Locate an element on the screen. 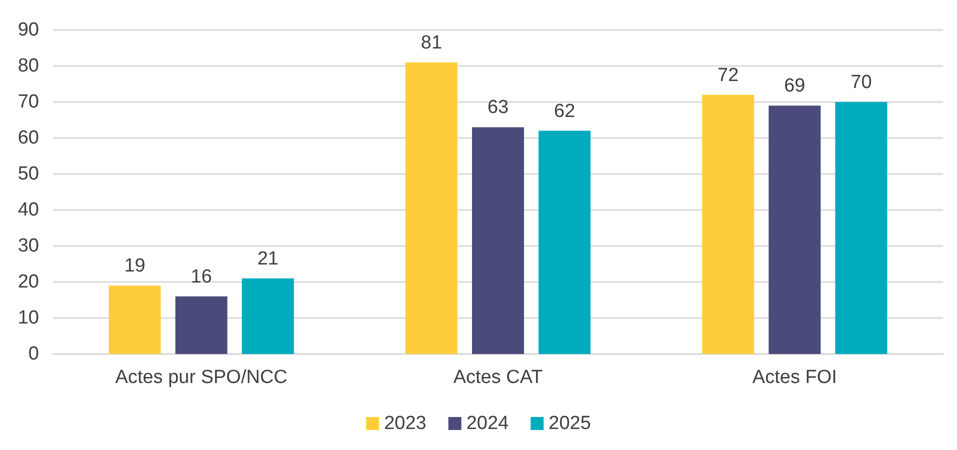 Image resolution: width=957 pixels, height=450 pixels. y-tick-label: 30 is located at coordinates (28, 246).